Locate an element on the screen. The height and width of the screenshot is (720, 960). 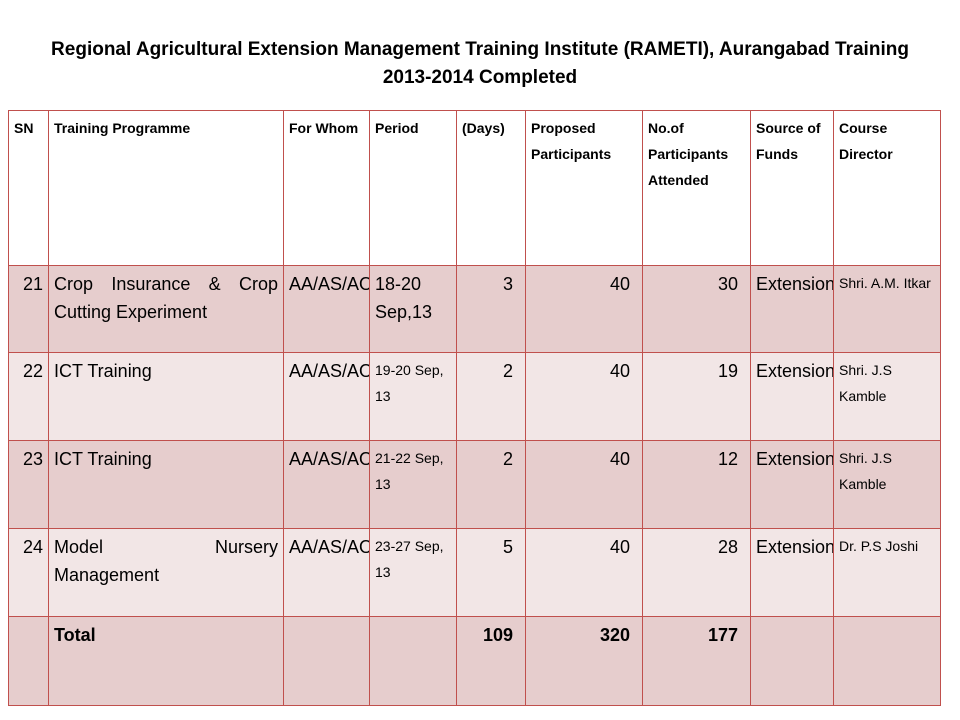
row-days: 5 is located at coordinates (491, 572).